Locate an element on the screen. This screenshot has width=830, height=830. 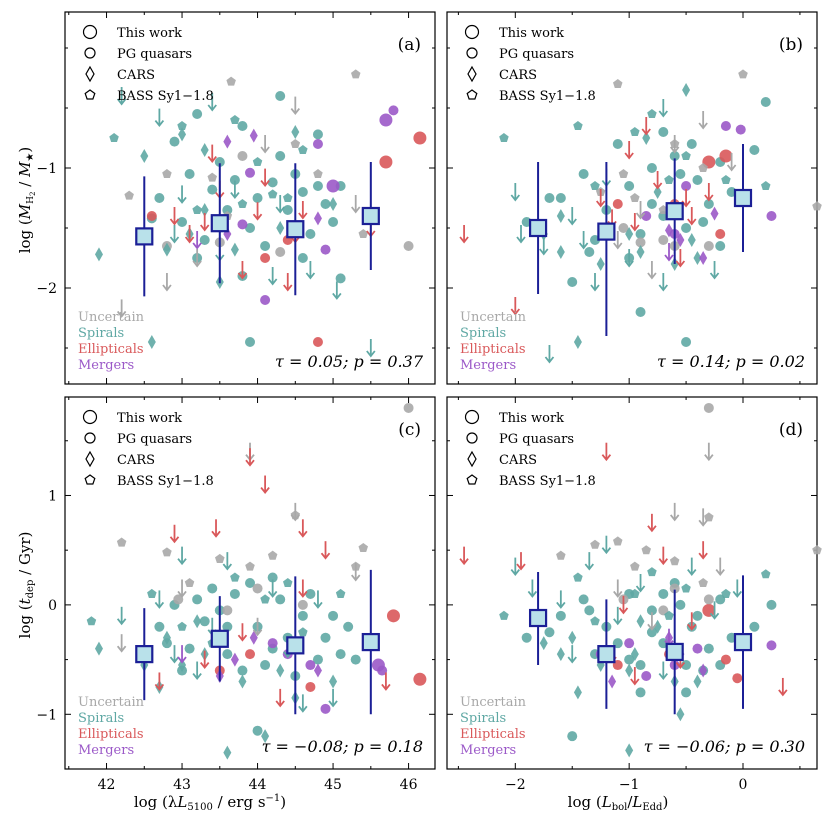
panel-label: (b) is located at coordinates (791, 45).